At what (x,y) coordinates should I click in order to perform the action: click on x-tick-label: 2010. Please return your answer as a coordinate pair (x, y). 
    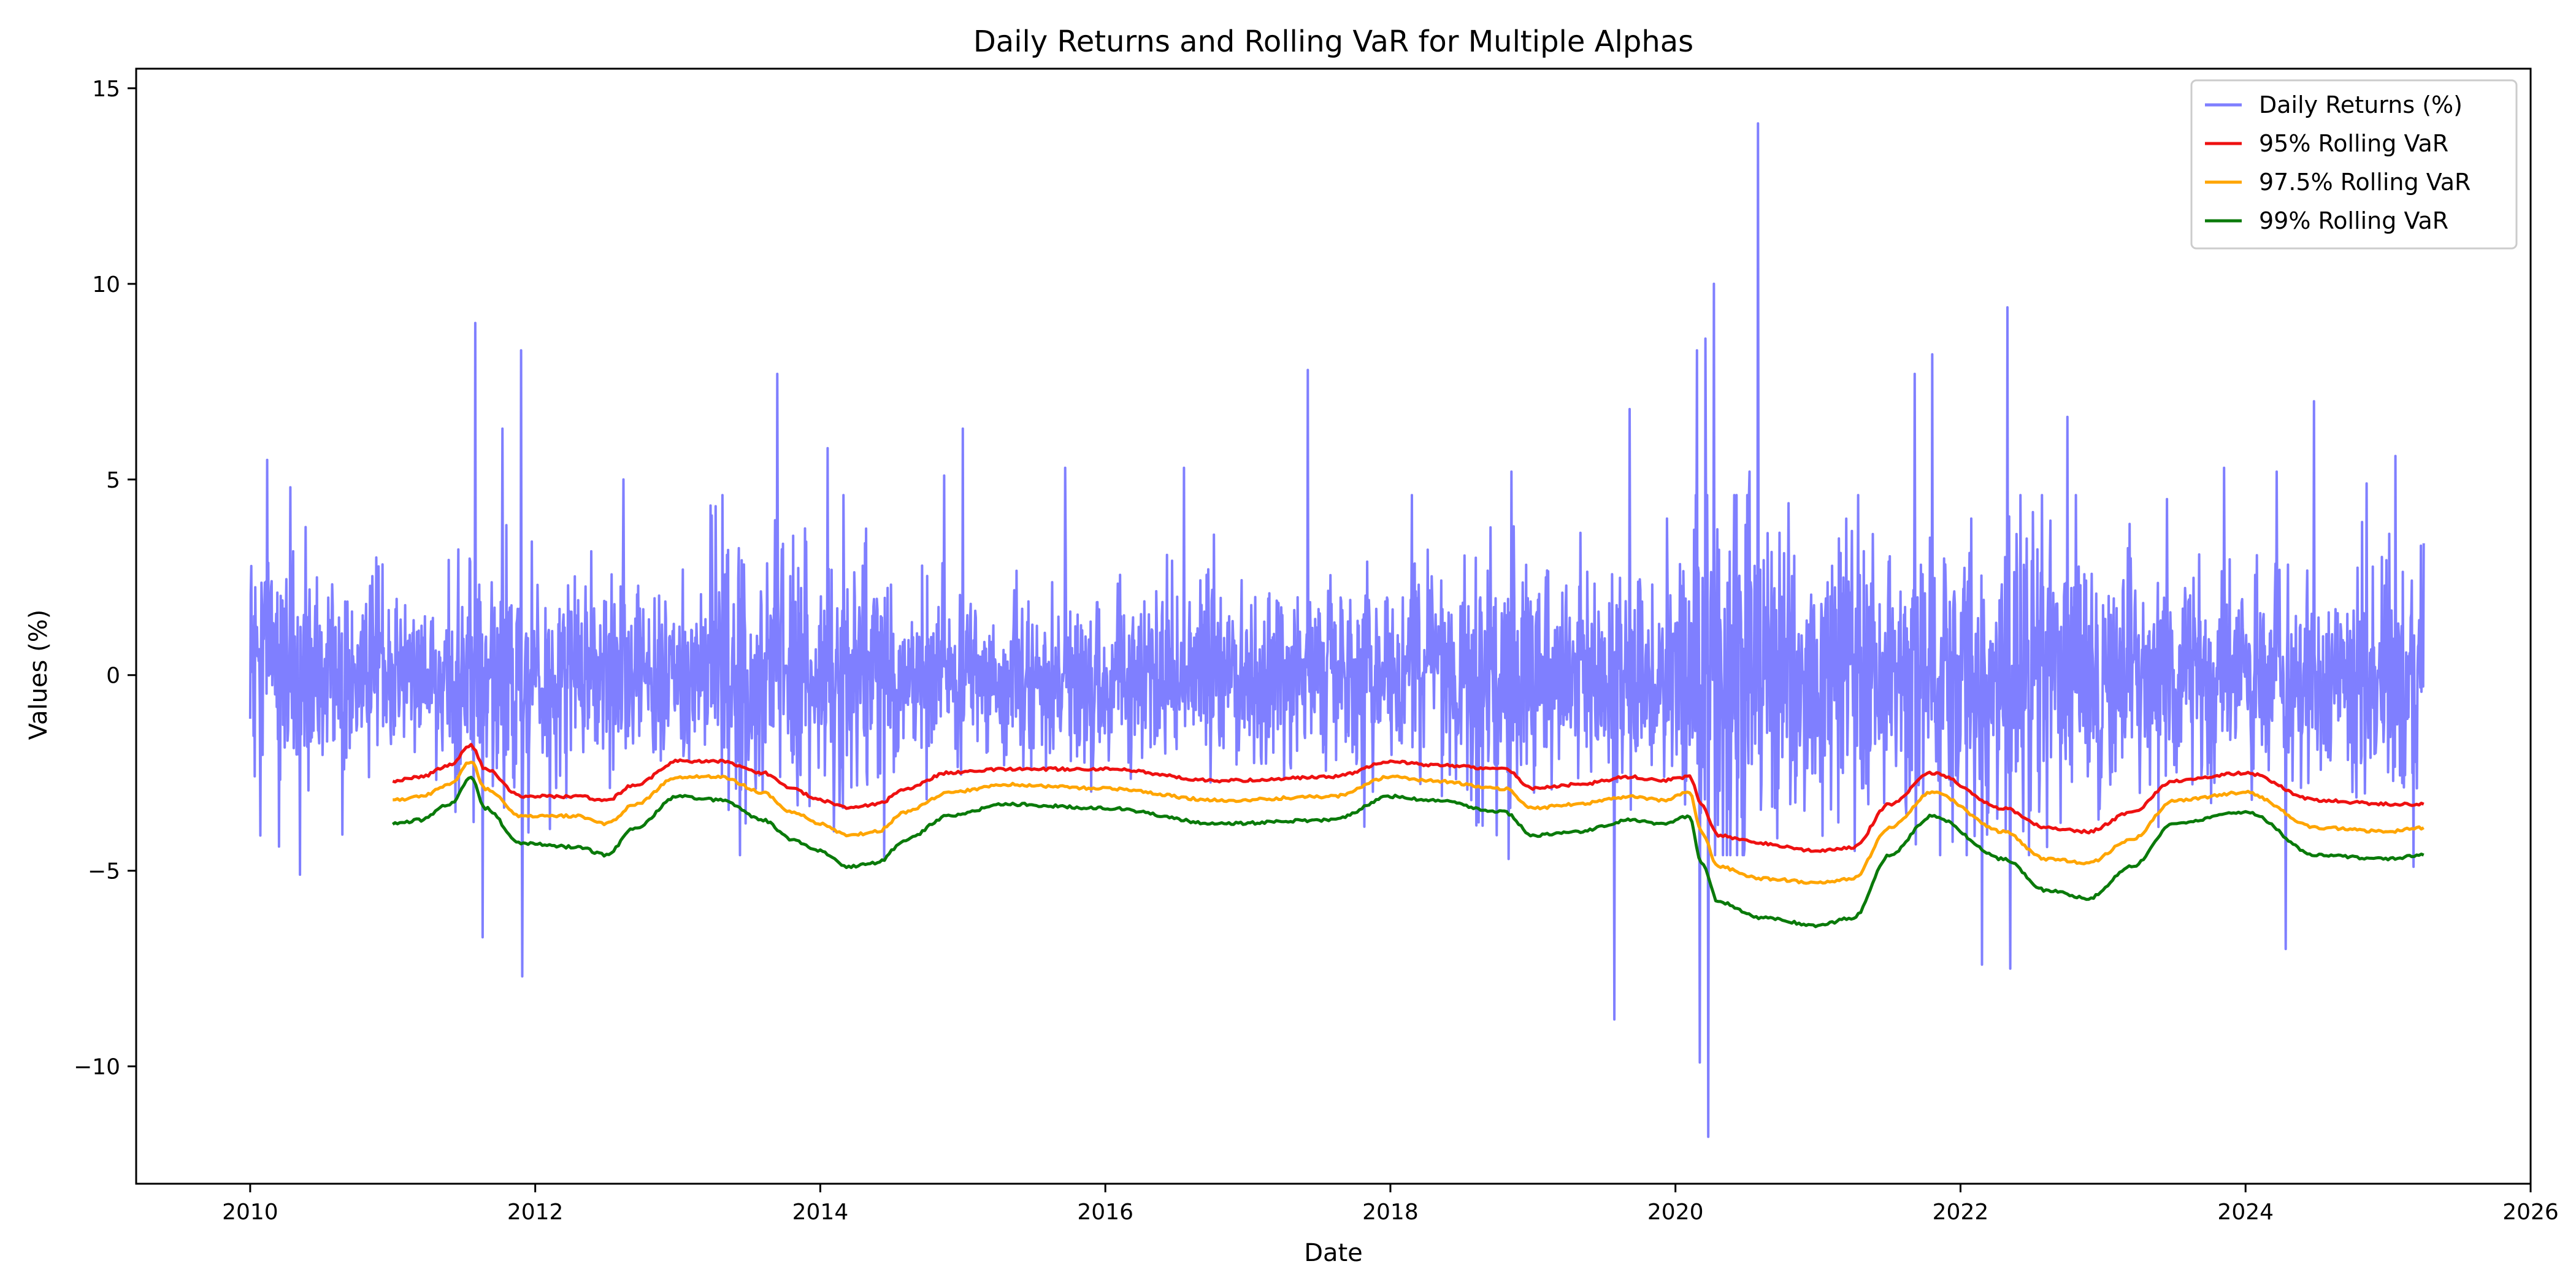
    Looking at the image, I should click on (250, 1212).